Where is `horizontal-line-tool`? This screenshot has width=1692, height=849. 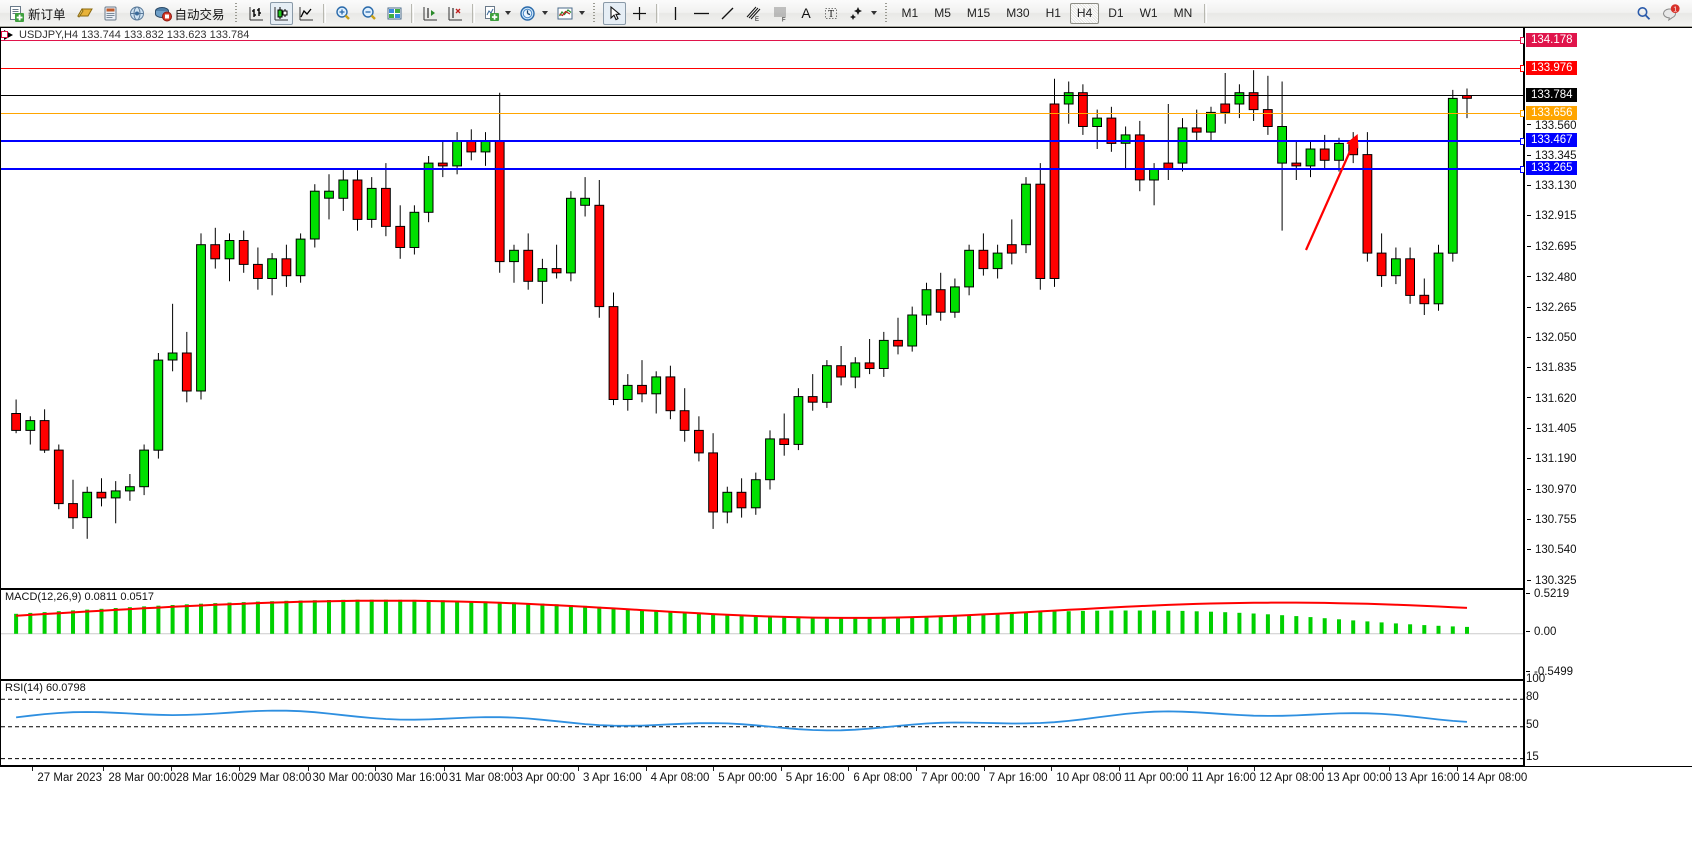 horizontal-line-tool is located at coordinates (701, 13).